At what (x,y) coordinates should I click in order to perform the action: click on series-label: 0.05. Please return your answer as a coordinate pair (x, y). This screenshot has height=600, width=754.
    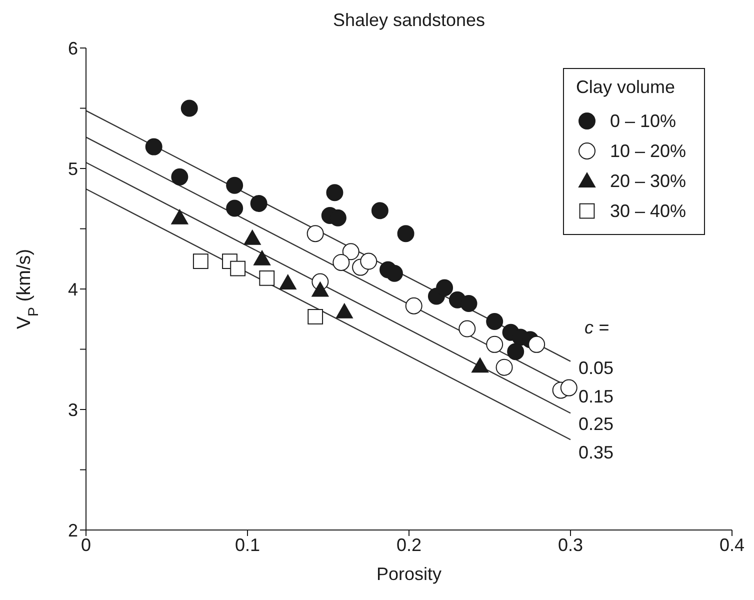
    Looking at the image, I should click on (596, 368).